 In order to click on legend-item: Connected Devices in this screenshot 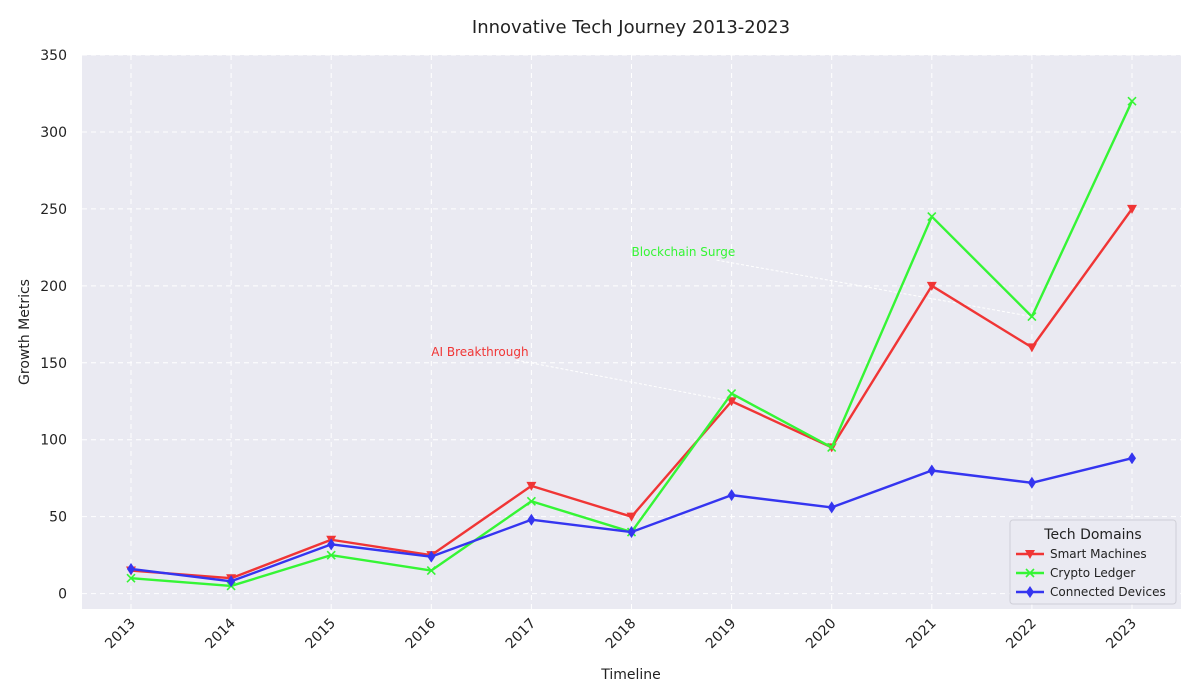, I will do `click(1091, 592)`.